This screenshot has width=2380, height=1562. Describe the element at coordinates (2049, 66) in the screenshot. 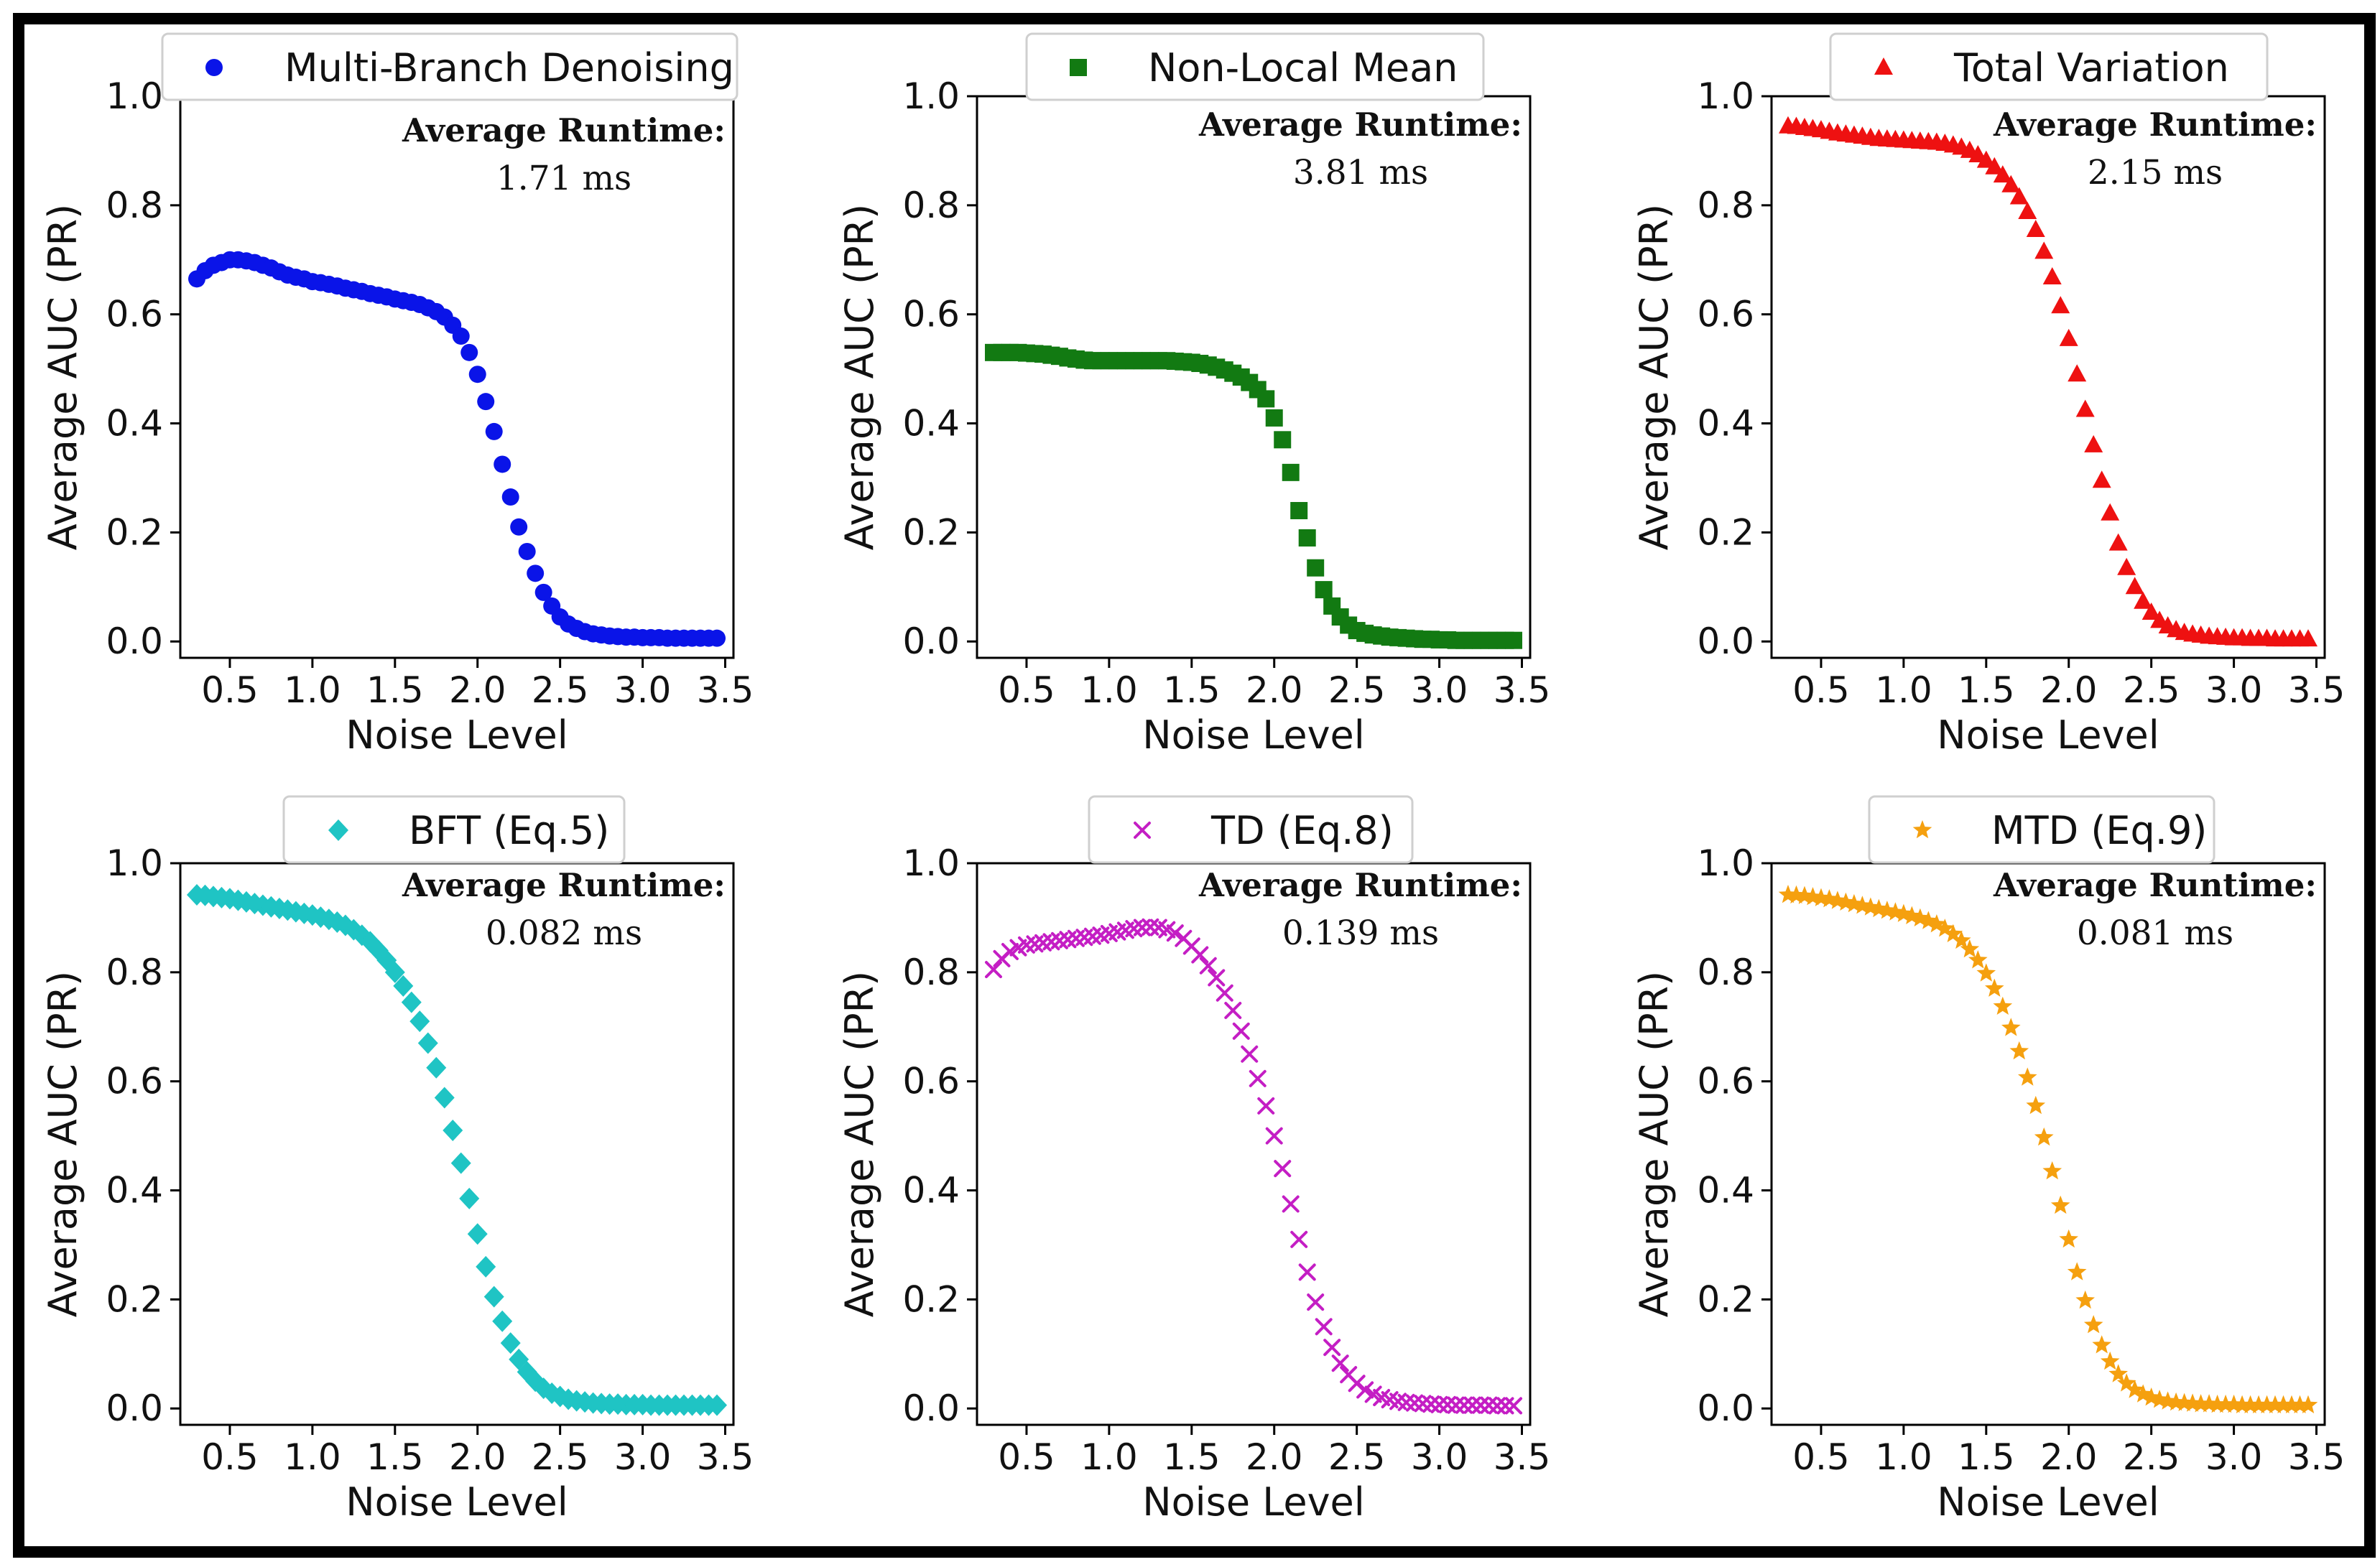

I see `legend: Total Variation` at that location.